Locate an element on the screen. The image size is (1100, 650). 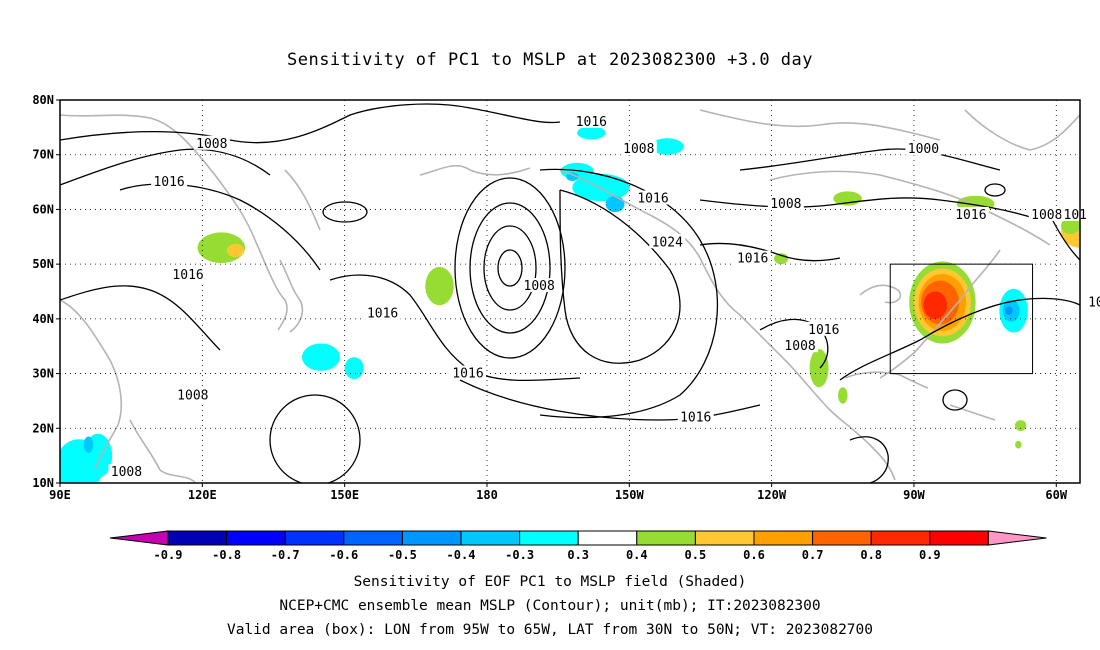
contour-1004-low is located at coordinates (510, 268).